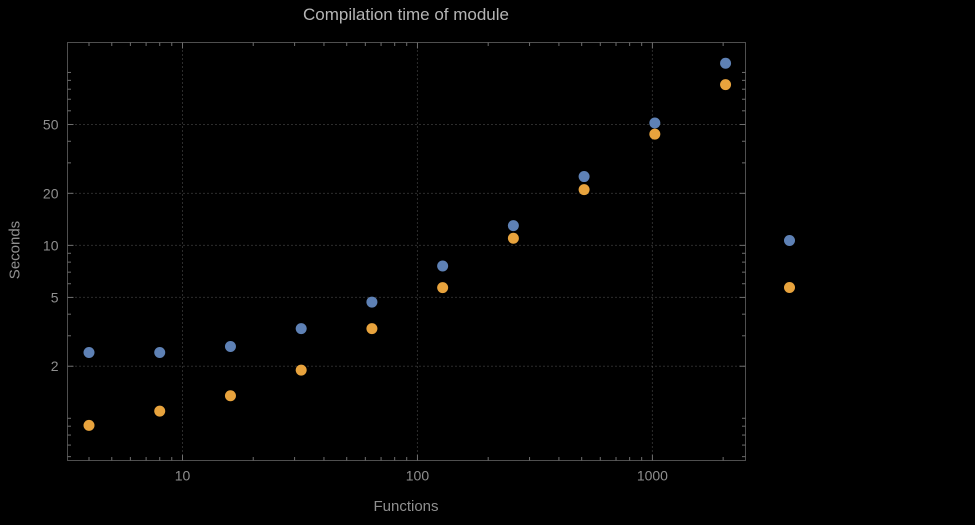 Image resolution: width=975 pixels, height=525 pixels. What do you see at coordinates (51, 245) in the screenshot?
I see `y-tick-label: 10` at bounding box center [51, 245].